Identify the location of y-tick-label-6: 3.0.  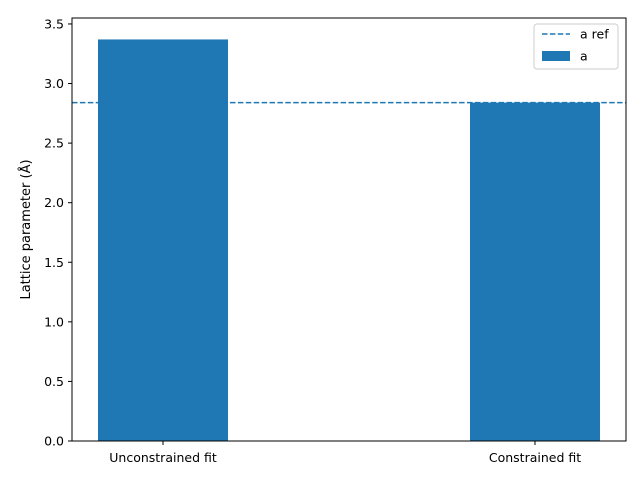
(54, 83).